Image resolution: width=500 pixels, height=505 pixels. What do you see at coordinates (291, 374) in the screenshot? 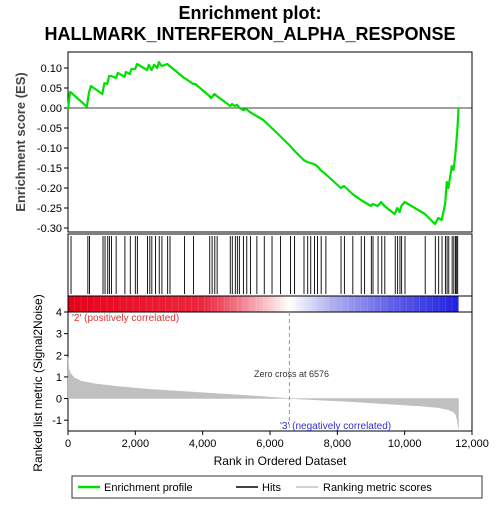
I see `zero-cross-label: Zero cross at 6576` at bounding box center [291, 374].